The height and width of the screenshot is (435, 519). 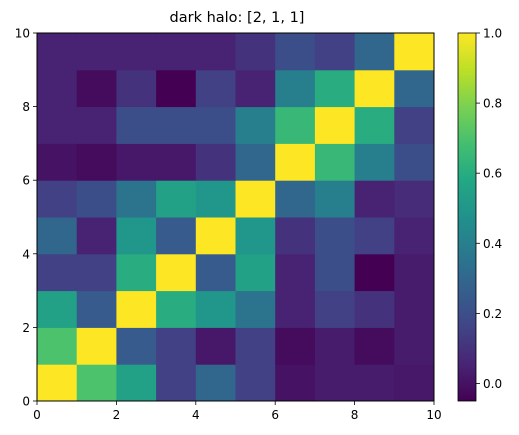 I want to click on y-tick-label: 8, so click(x=26, y=107).